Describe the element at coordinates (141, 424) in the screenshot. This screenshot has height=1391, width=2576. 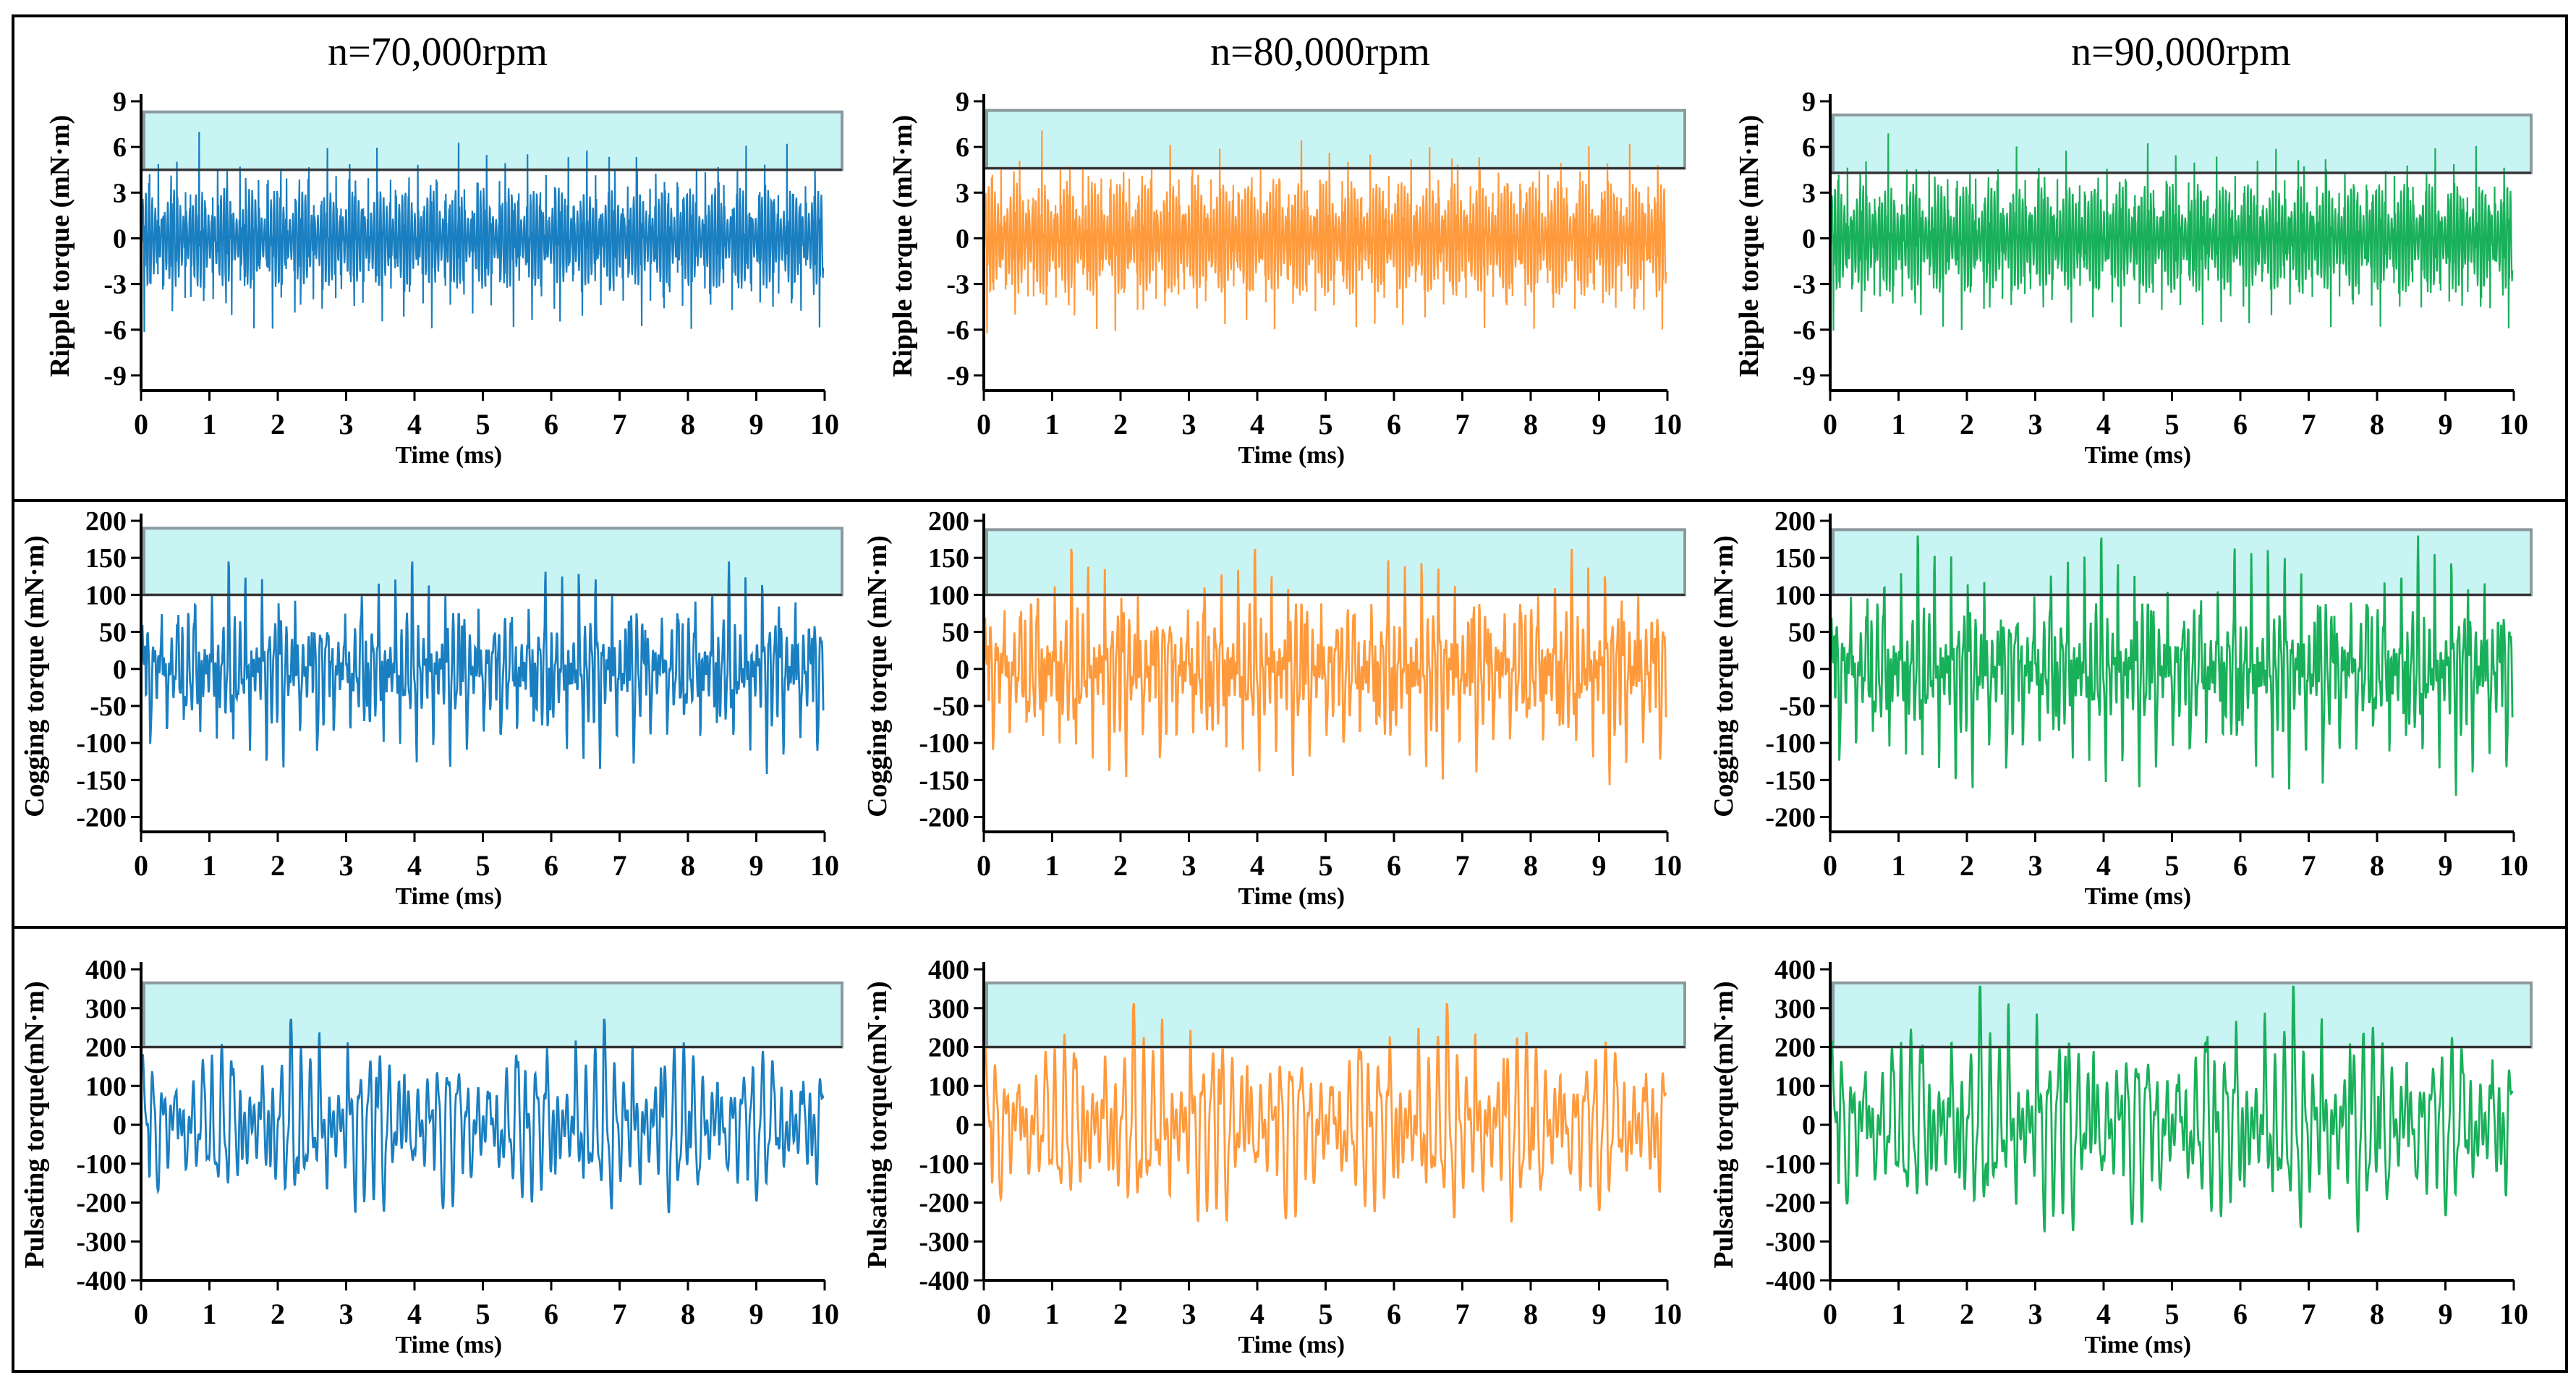
I see `chart-r0c0-xtick-label-0: 0` at that location.